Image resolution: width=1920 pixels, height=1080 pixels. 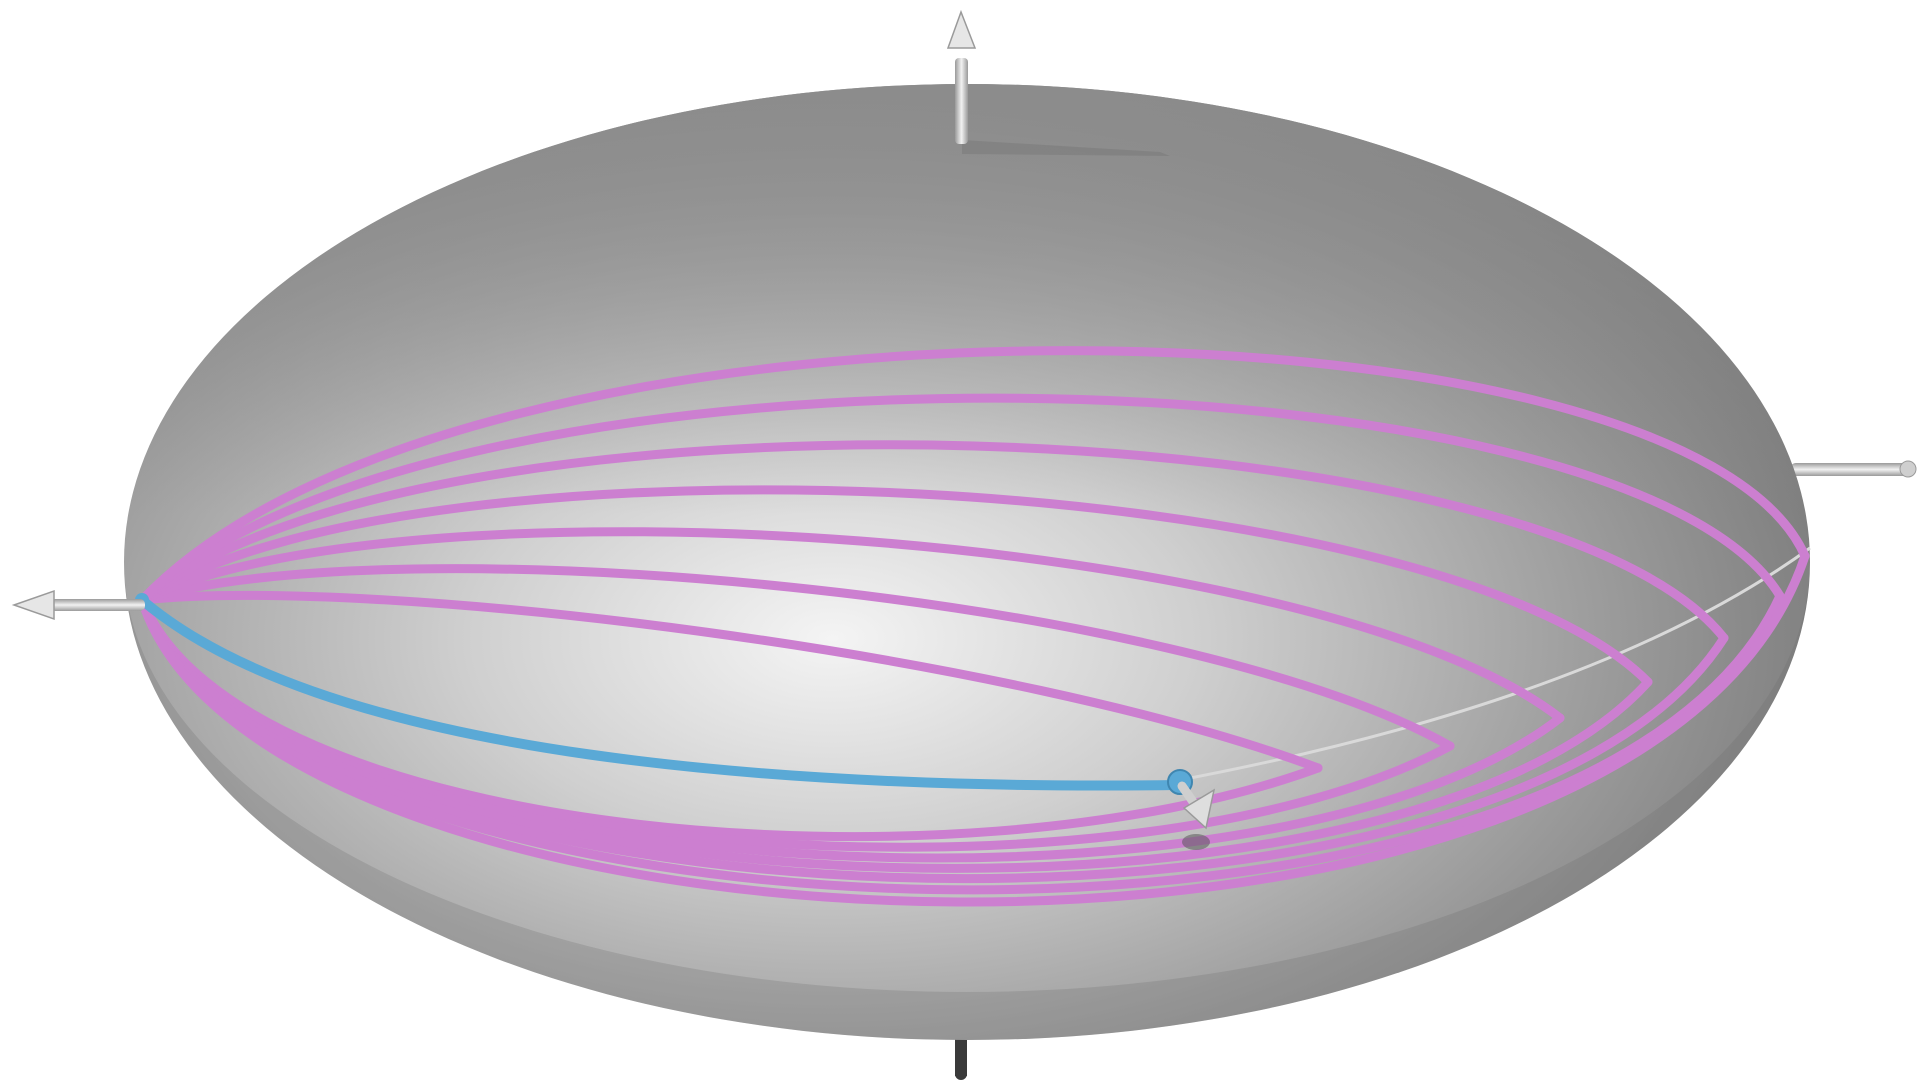 What do you see at coordinates (1058, 82) in the screenshot?
I see `axis-up` at bounding box center [1058, 82].